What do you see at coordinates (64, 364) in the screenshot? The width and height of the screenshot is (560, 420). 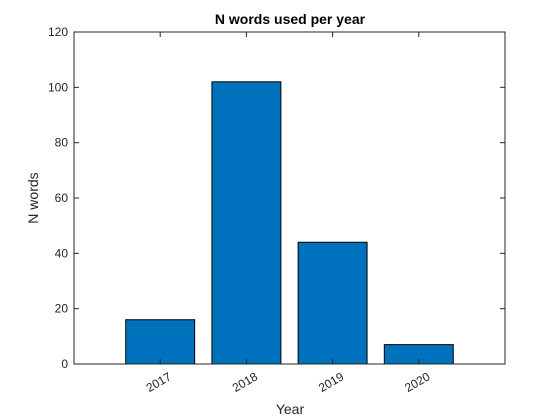 I see `y-tick-label: 0` at bounding box center [64, 364].